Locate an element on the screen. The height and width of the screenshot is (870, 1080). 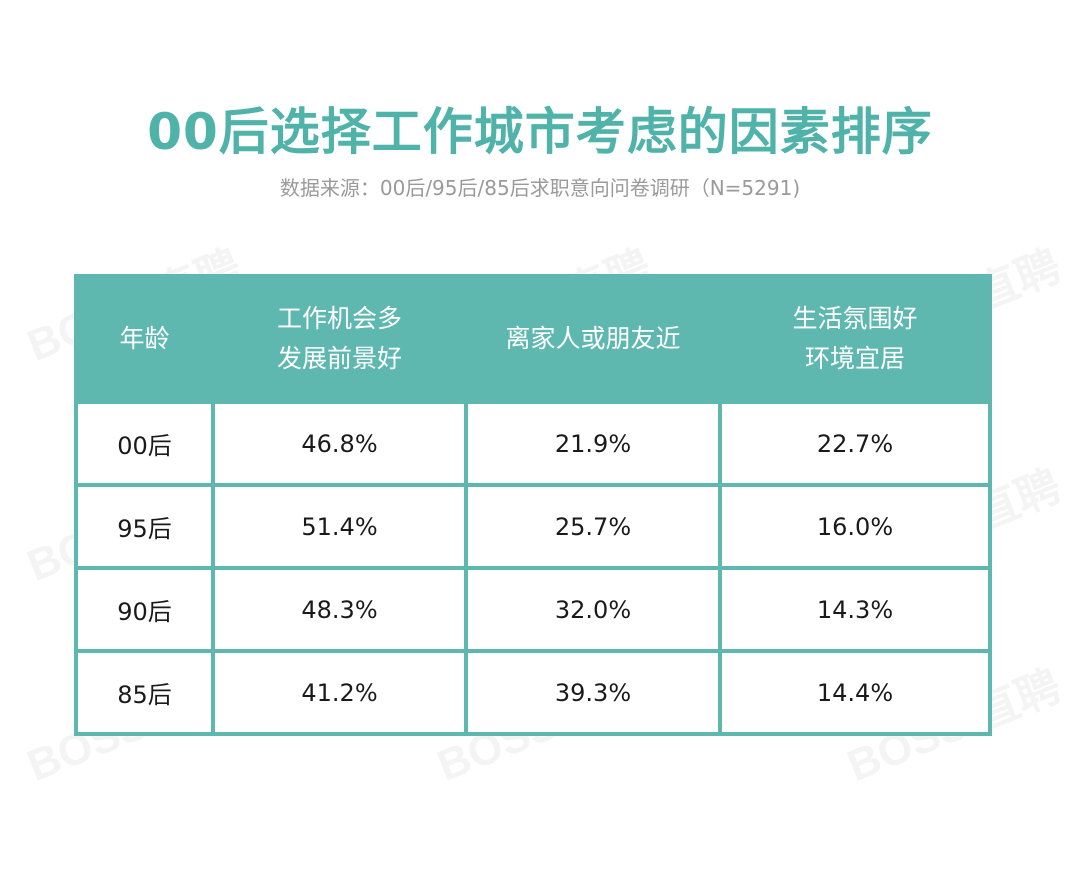
value-cell: 41.2% is located at coordinates (339, 692).